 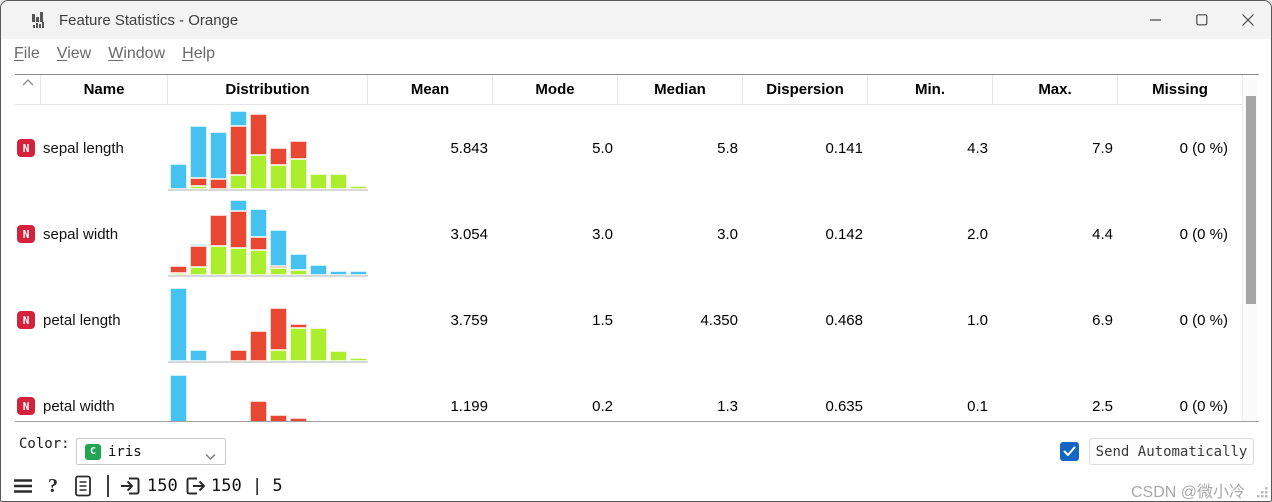 What do you see at coordinates (636, 486) in the screenshot?
I see `status-bar: ? 150 150 | 5 CS` at bounding box center [636, 486].